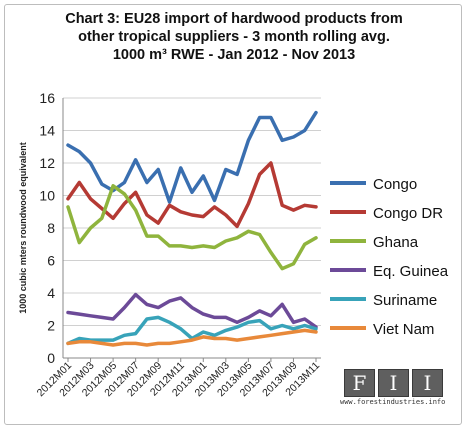 This screenshot has height=431, width=468. What do you see at coordinates (408, 213) in the screenshot?
I see `legend-label-congo-dr: Congo DR` at bounding box center [408, 213].